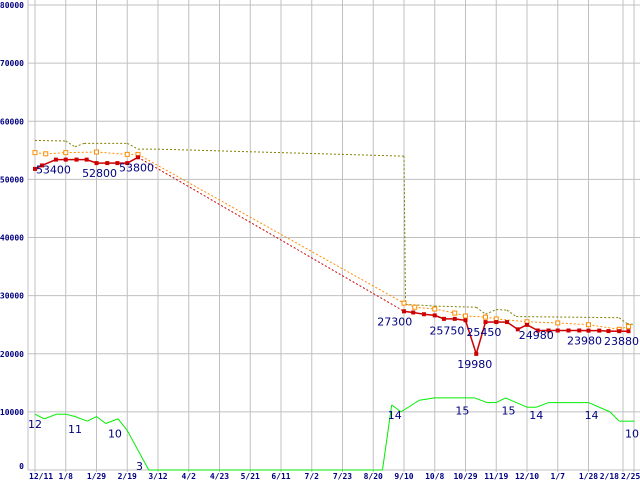 This screenshot has width=640, height=480. What do you see at coordinates (136, 167) in the screenshot?
I see `price-data-label: 53800` at bounding box center [136, 167].